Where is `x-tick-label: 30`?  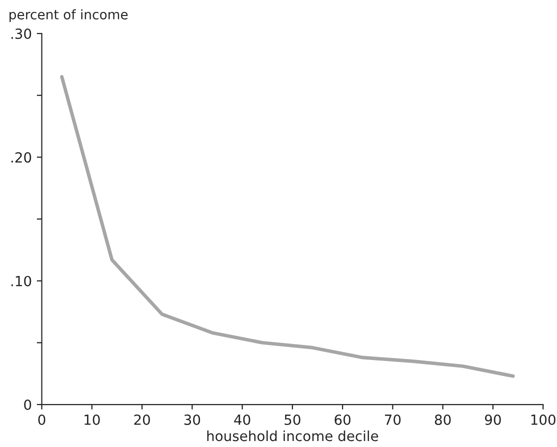
x-tick-label: 30 is located at coordinates (192, 420).